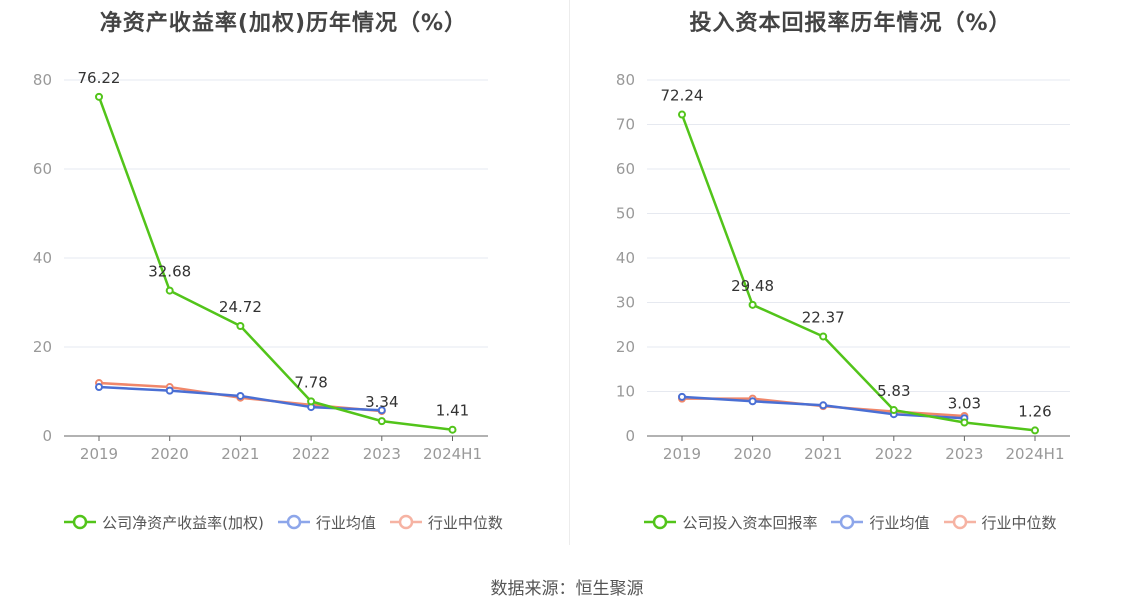 This screenshot has height=612, width=1134. Describe the element at coordinates (964, 404) in the screenshot. I see `data-label: 3.03` at that location.